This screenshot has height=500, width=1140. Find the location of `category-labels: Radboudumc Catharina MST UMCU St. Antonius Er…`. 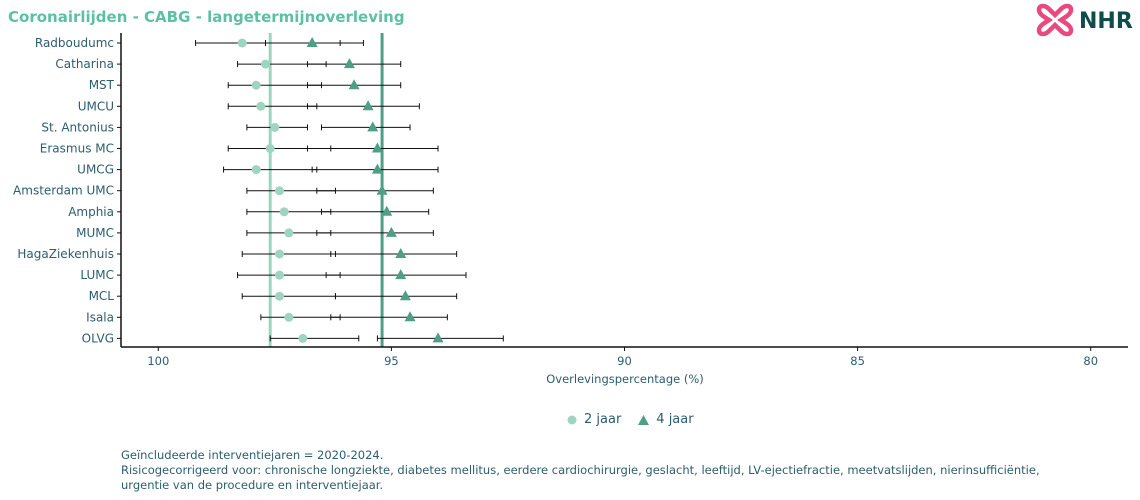

category-labels: Radboudumc Catharina MST UMCU St. Antonius Er… is located at coordinates (64, 190).